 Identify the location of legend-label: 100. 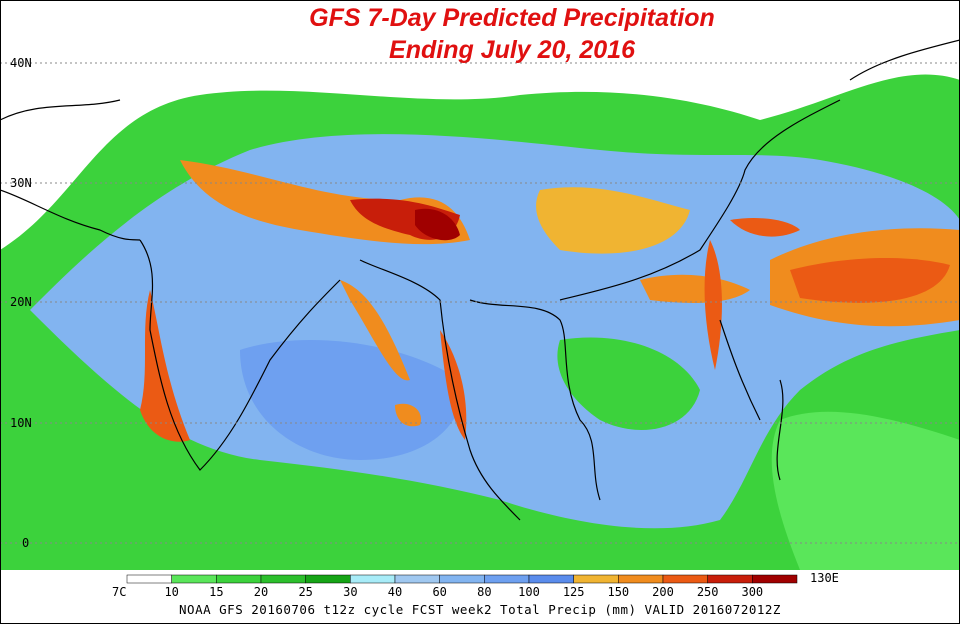
(529, 592).